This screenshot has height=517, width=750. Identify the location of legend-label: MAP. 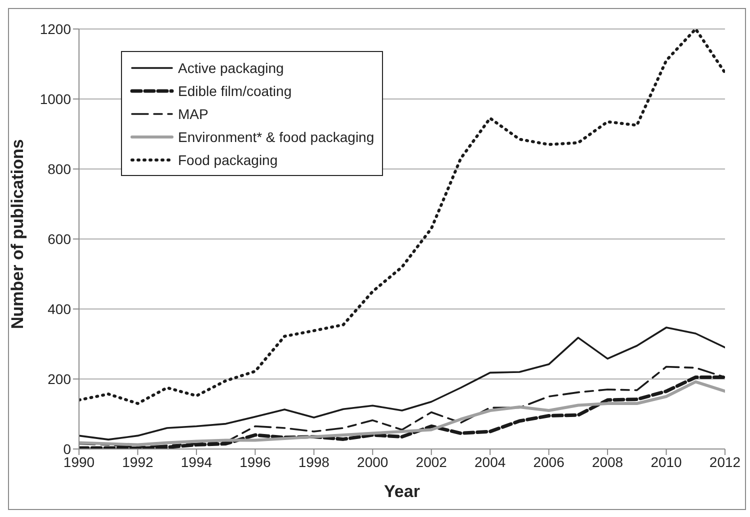
(193, 114).